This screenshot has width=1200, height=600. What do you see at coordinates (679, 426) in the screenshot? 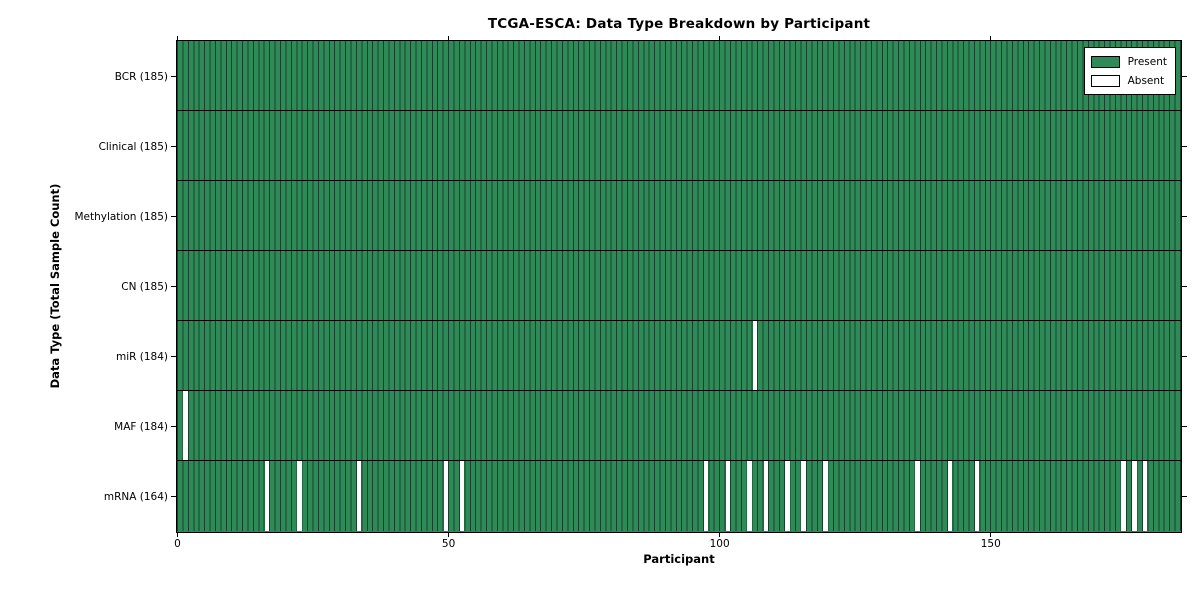
I see `row-maf` at bounding box center [679, 426].